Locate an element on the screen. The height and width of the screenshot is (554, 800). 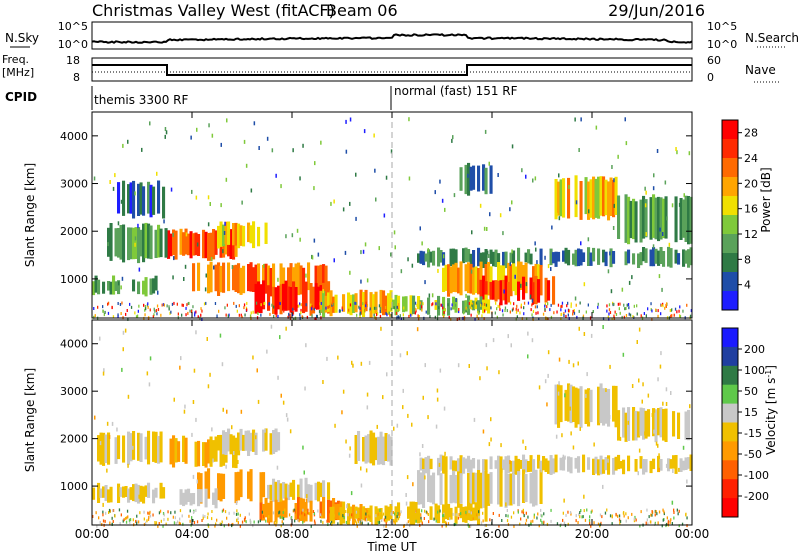
x-tick-label: 08:00 is located at coordinates (292, 534).